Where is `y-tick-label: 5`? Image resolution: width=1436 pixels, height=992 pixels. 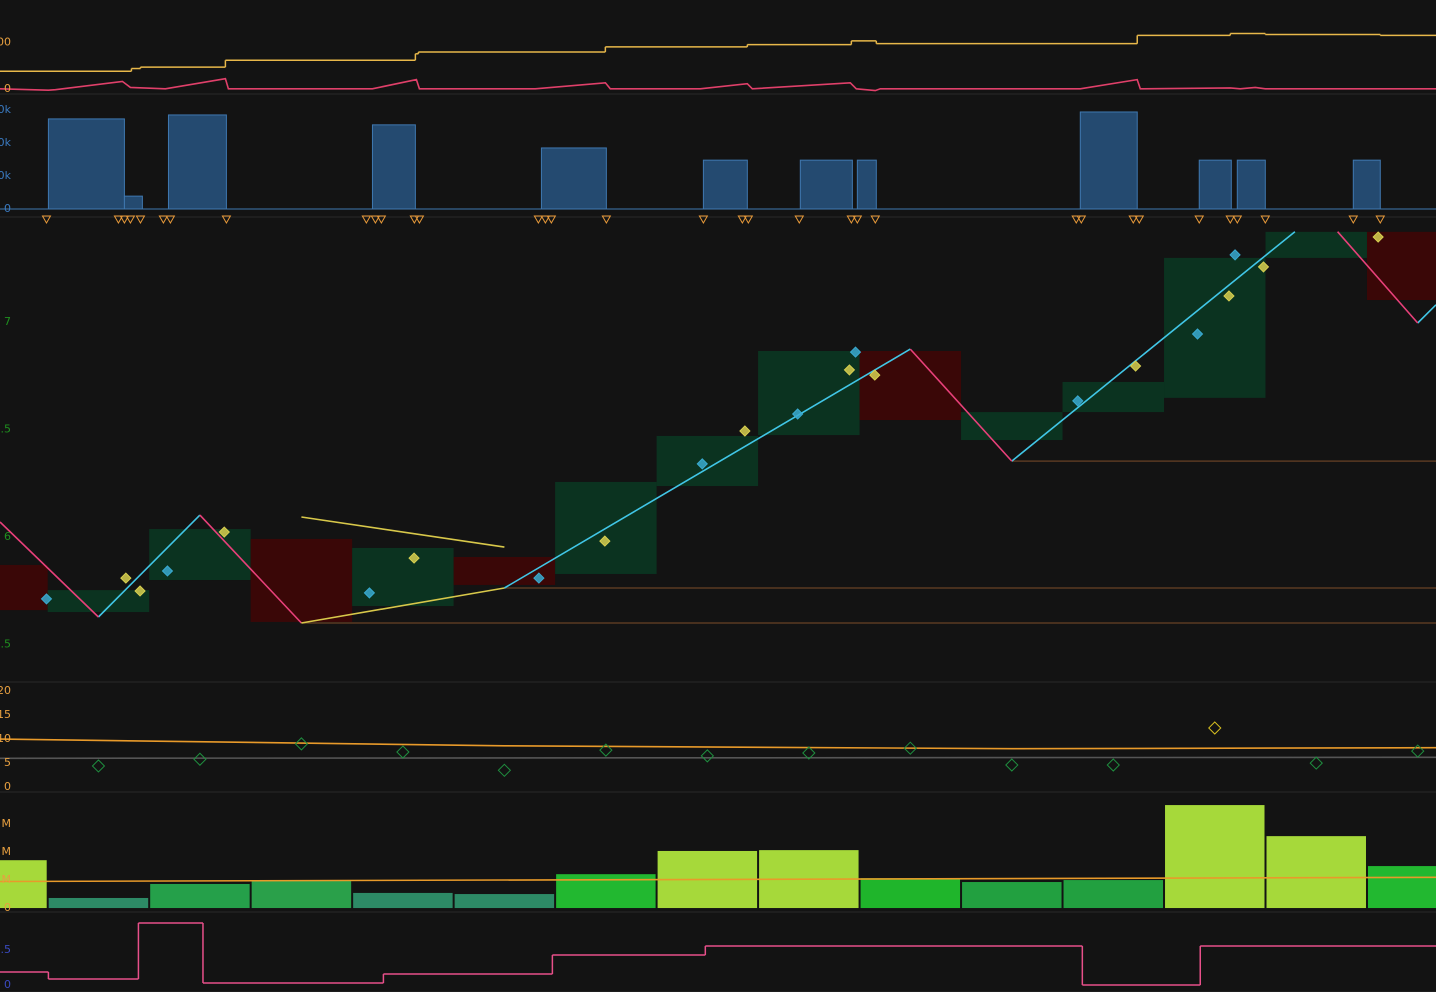 y-tick-label: 5 is located at coordinates (7, 762).